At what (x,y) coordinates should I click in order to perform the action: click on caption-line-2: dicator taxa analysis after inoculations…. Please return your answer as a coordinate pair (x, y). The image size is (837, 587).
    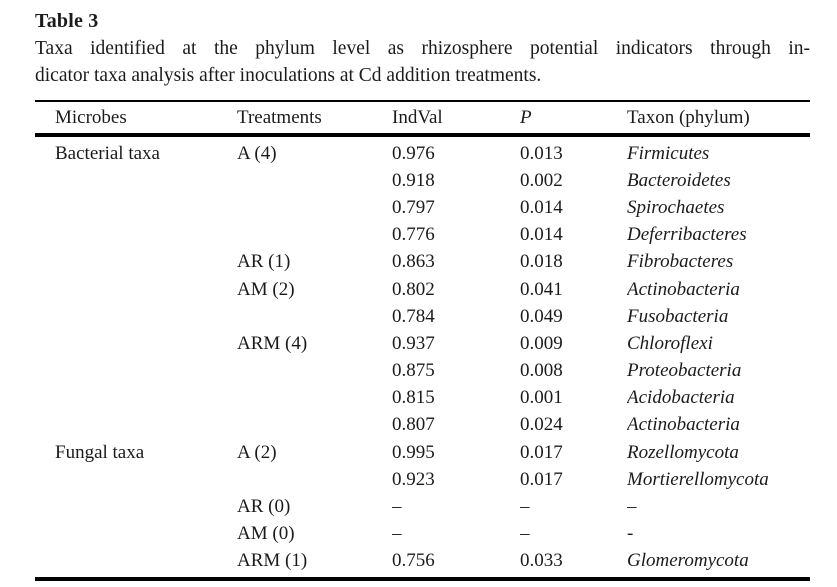
    Looking at the image, I should click on (288, 75).